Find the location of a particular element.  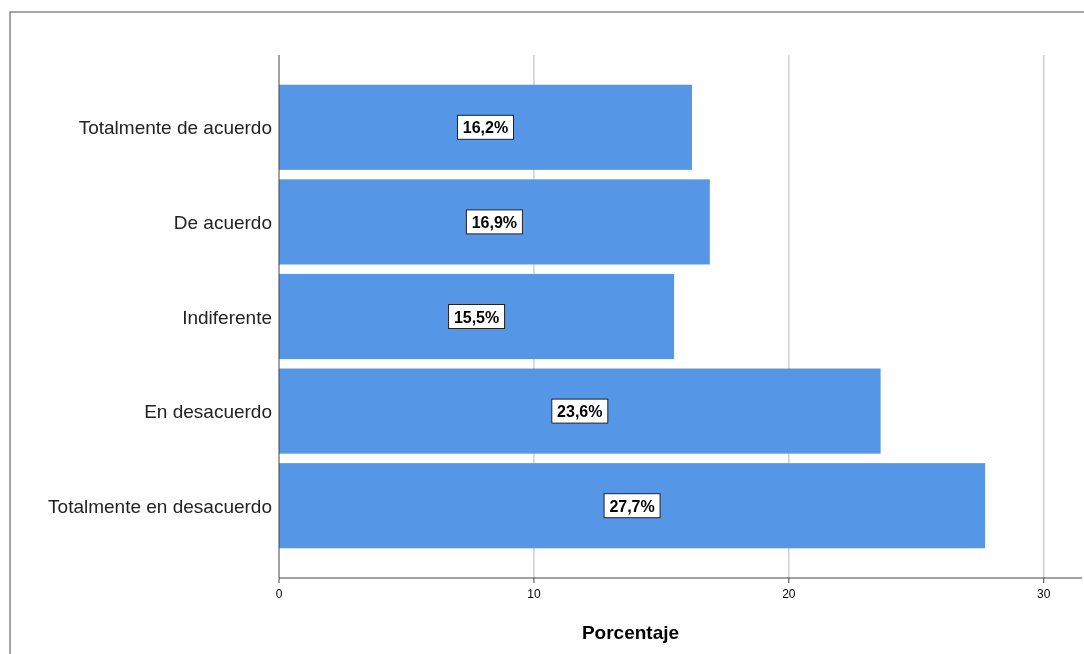

x-tick-label: 30 is located at coordinates (1044, 594).